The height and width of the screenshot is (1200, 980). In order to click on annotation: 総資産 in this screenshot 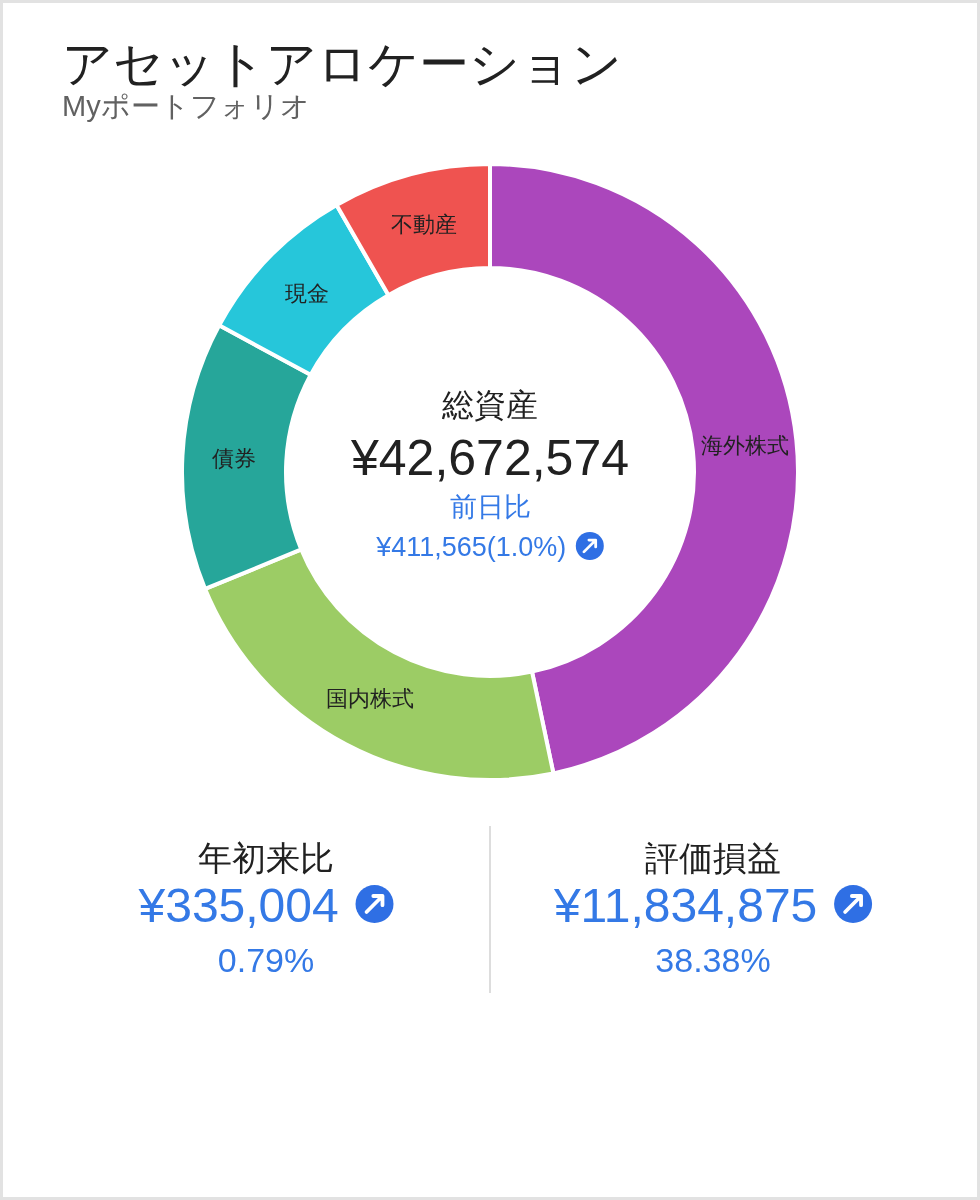, I will do `click(490, 405)`.